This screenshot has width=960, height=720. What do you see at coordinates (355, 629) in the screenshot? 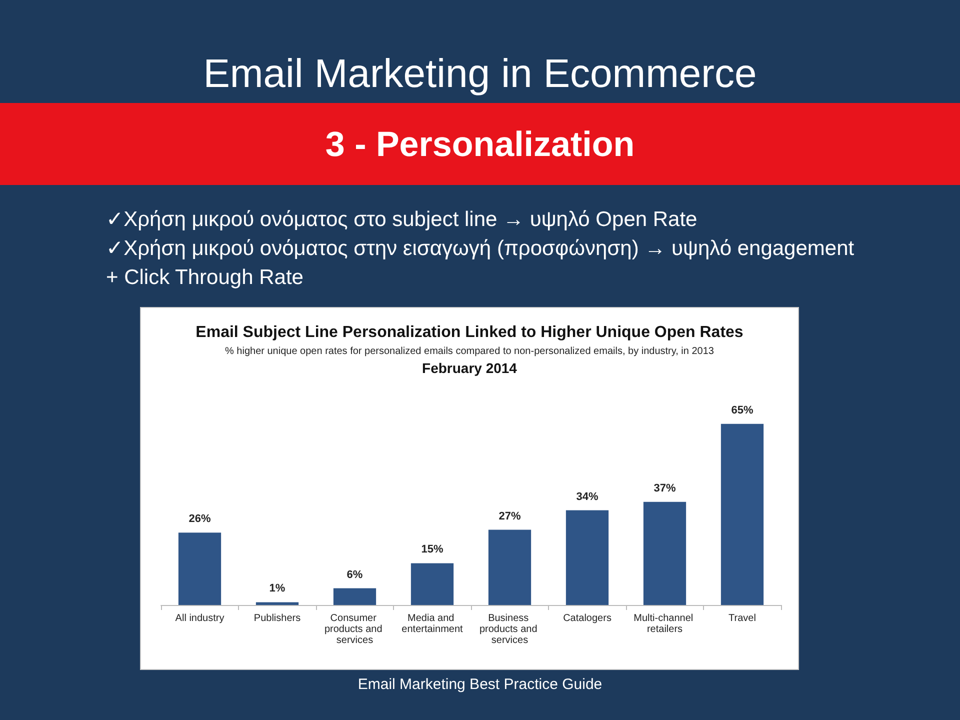
I see `x-tick-label: Consumer products and services` at bounding box center [355, 629].